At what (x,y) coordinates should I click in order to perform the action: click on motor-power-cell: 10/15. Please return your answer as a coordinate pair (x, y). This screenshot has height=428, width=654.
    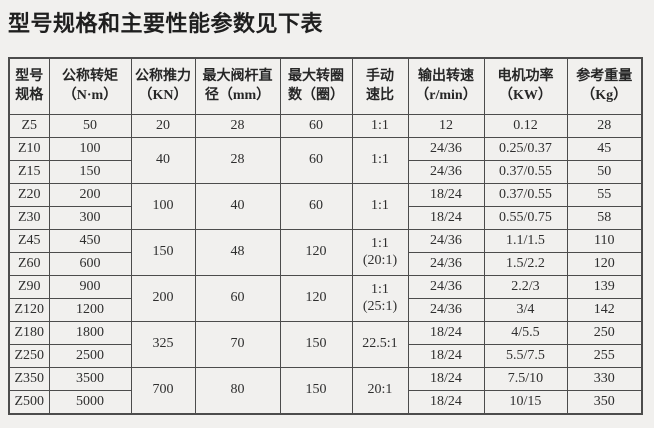
    Looking at the image, I should click on (525, 402).